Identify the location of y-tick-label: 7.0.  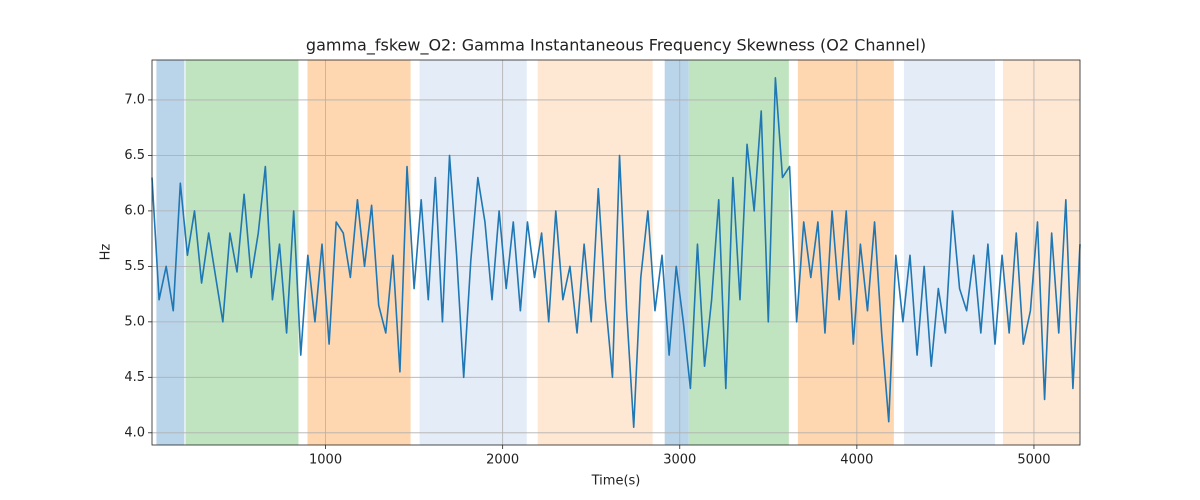
(134, 99).